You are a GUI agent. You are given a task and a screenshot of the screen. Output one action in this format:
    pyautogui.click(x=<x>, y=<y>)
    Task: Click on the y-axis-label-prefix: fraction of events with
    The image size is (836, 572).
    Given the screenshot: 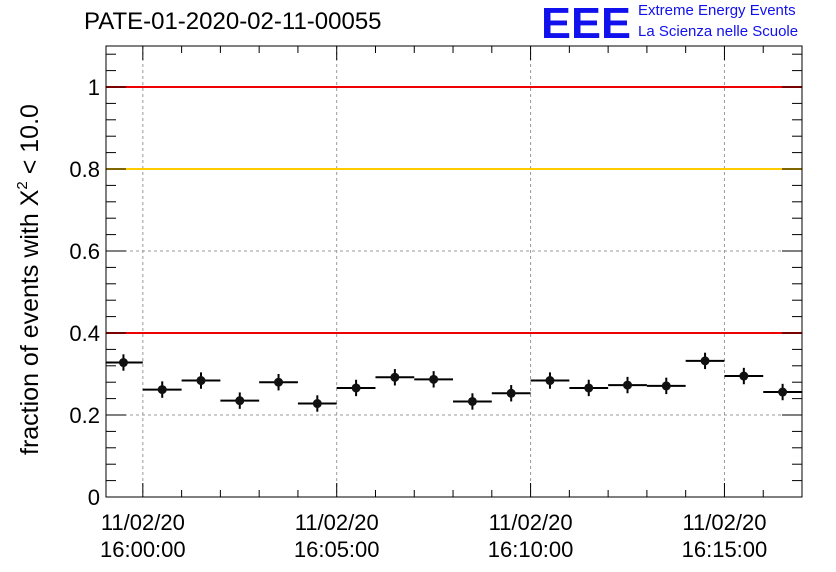 What is the action you would take?
    pyautogui.click(x=30, y=330)
    